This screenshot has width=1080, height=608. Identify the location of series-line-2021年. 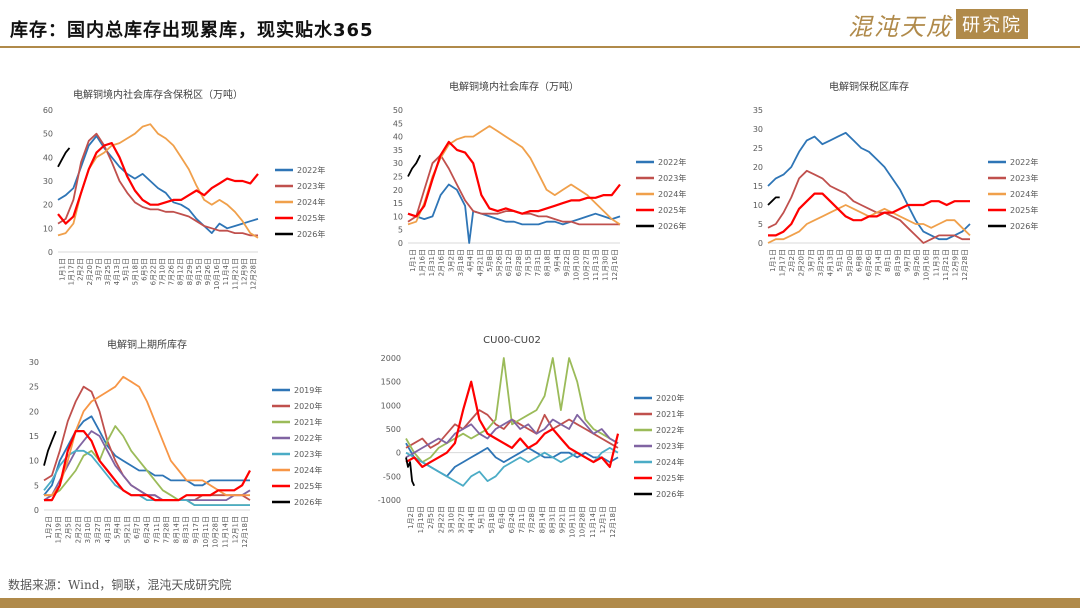
(147, 466).